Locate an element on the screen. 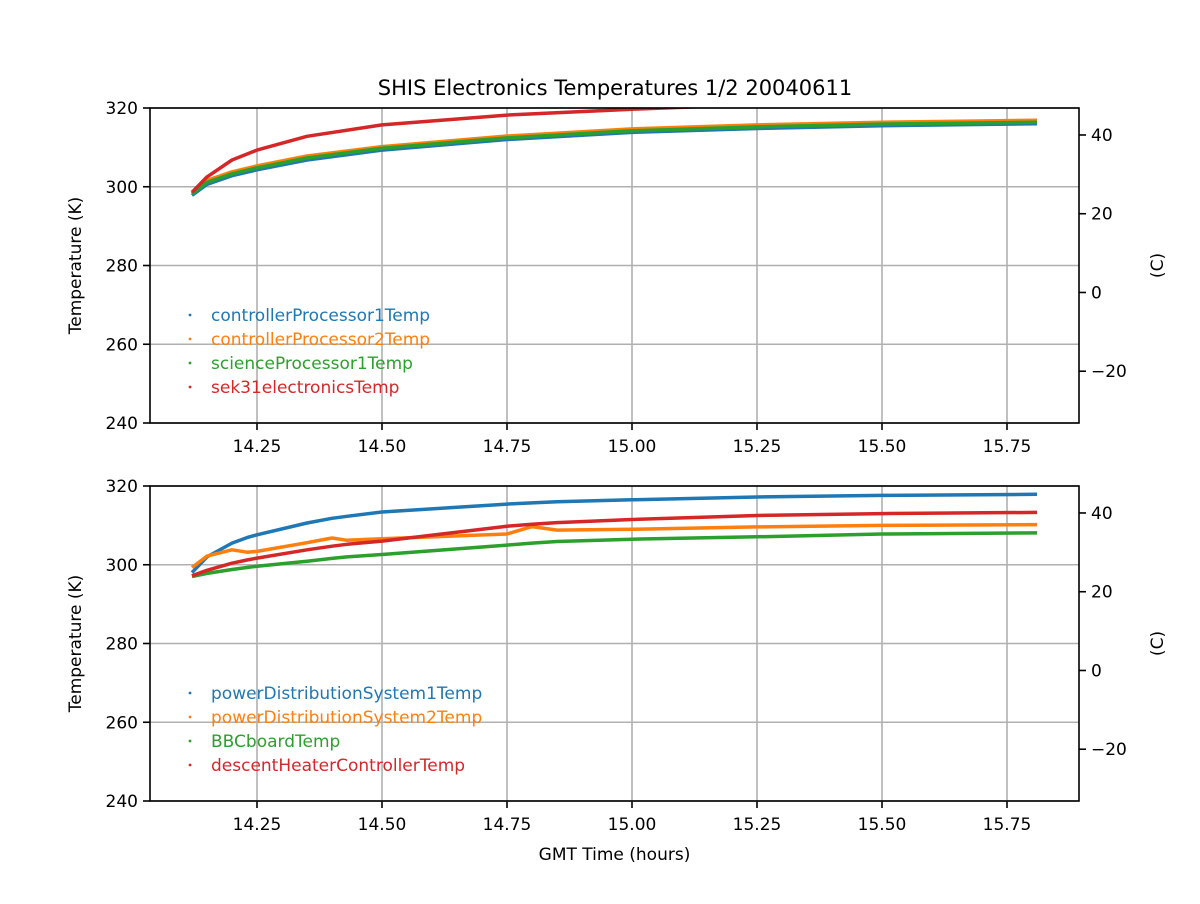  series-line-powerDistributionSystem1Temp is located at coordinates (614, 533).